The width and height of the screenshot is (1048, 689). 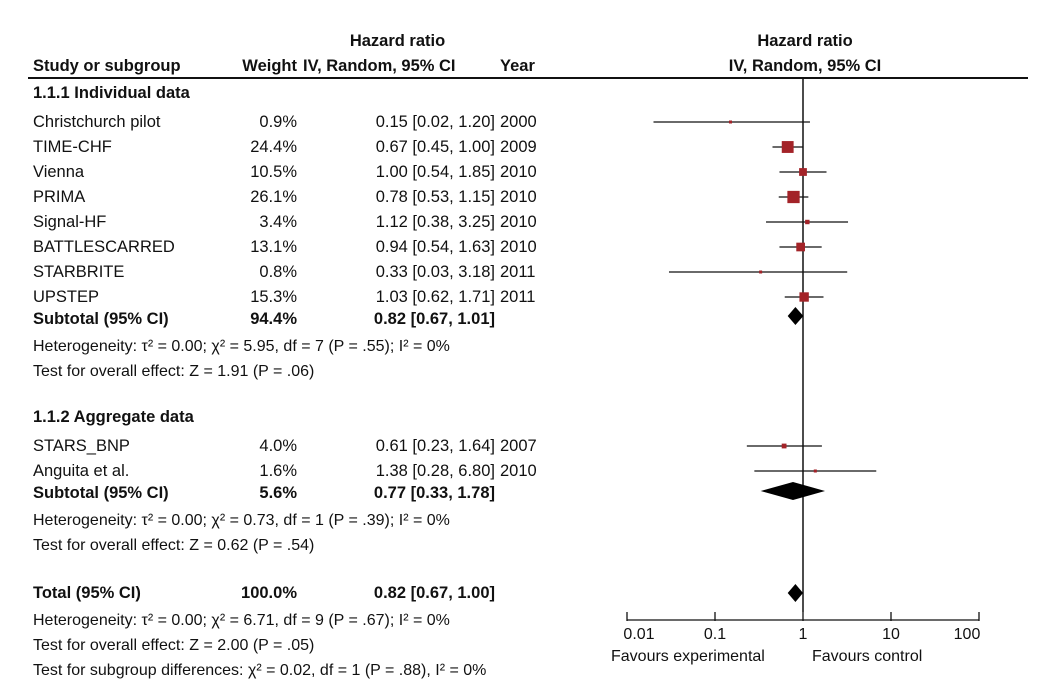 What do you see at coordinates (434, 319) in the screenshot?
I see `subtotal-hr: 0.82 [0.67, 1.01]` at bounding box center [434, 319].